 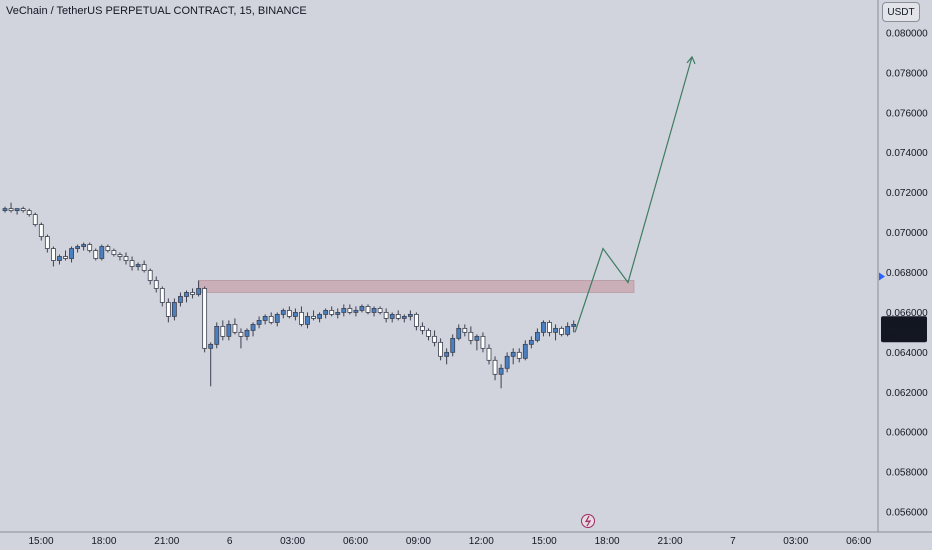 What do you see at coordinates (858, 541) in the screenshot?
I see `x-tick-label: 06:00` at bounding box center [858, 541].